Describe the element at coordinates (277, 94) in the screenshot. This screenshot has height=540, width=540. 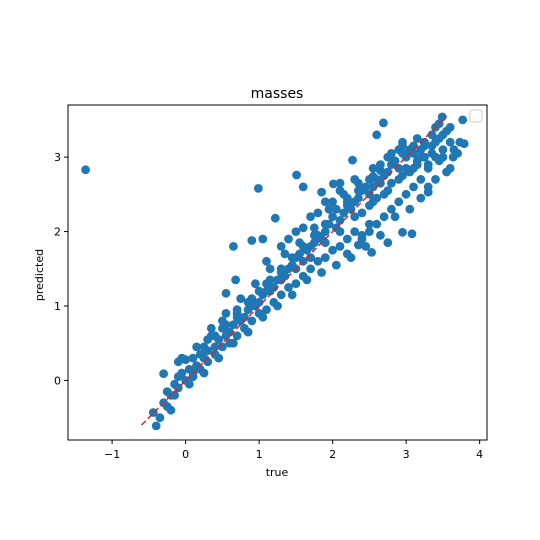
I see `title-group: masses` at that location.